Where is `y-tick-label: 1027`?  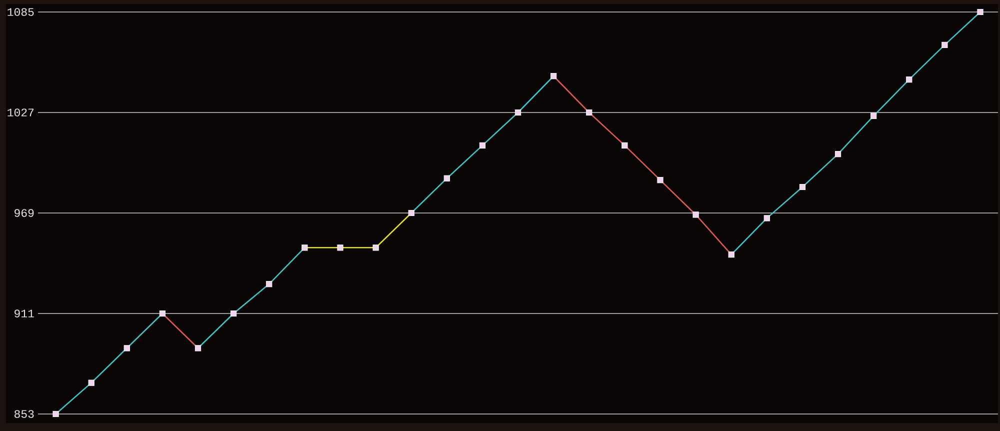 y-tick-label: 1027 is located at coordinates (21, 112).